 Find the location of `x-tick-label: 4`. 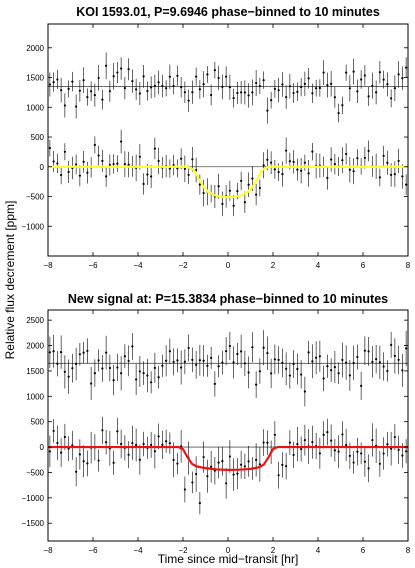

x-tick-label: 4 is located at coordinates (318, 550).